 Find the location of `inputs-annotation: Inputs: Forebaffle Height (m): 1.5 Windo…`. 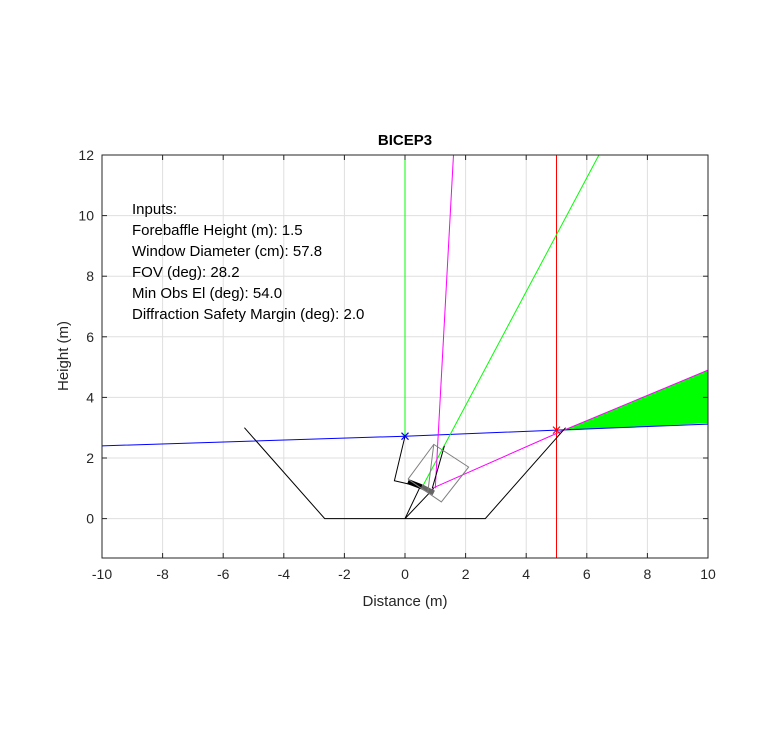

inputs-annotation: Inputs: Forebaffle Height (m): 1.5 Windo… is located at coordinates (248, 262).